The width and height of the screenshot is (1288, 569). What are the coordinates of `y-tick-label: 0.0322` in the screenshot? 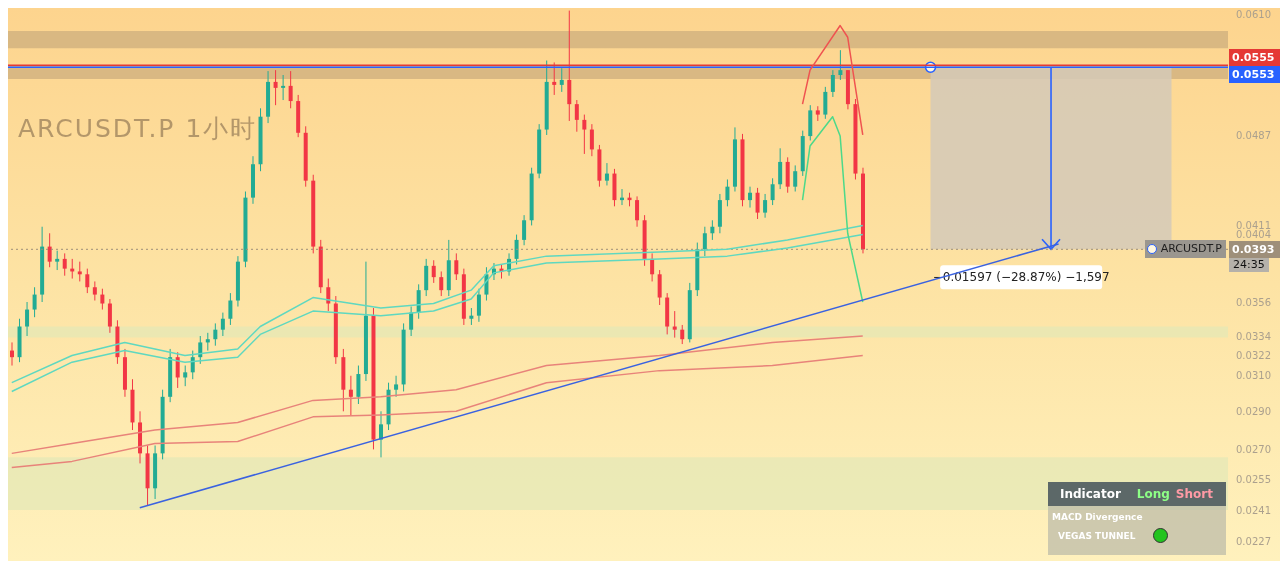 It's located at (1253, 356).